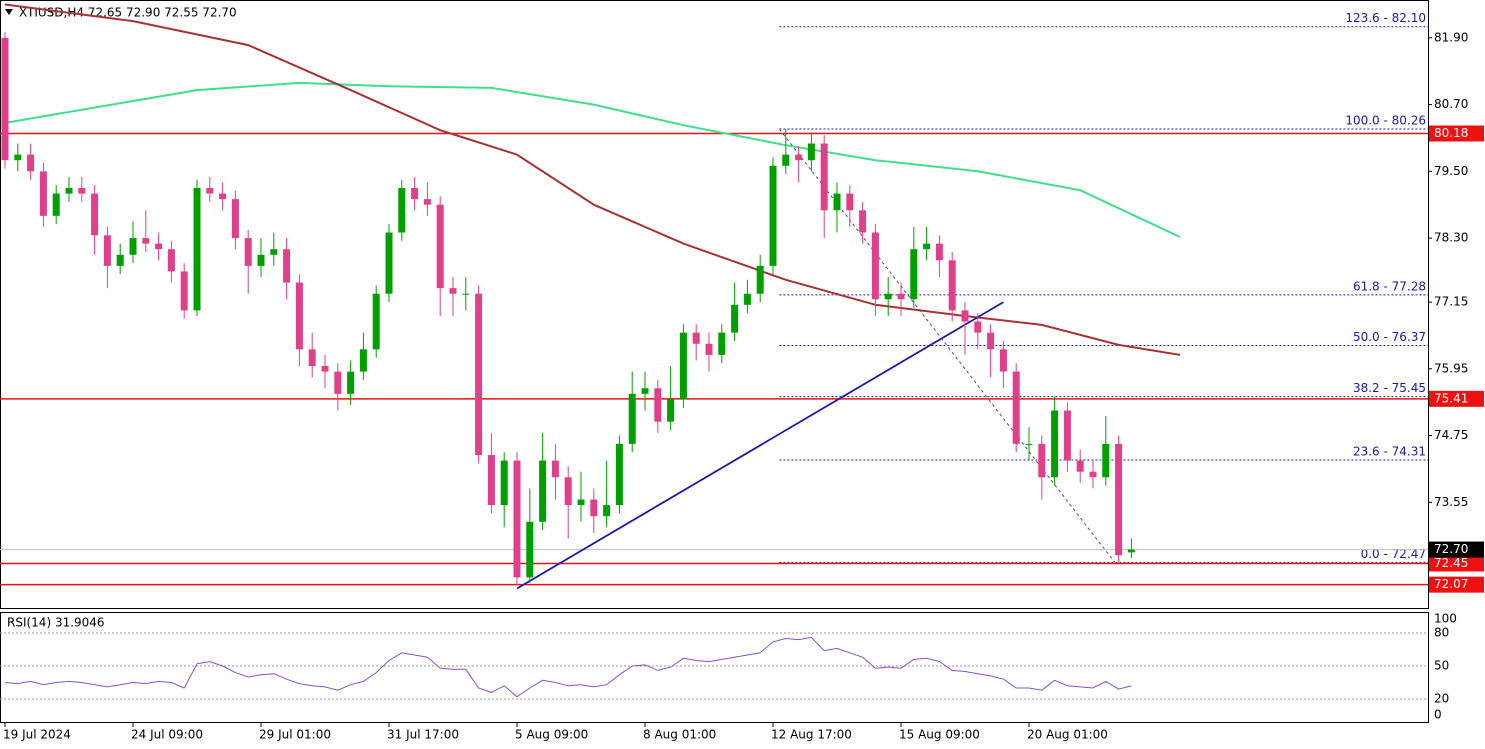 This screenshot has height=749, width=1485. What do you see at coordinates (1393, 554) in the screenshot?
I see `fib-label: 0.0 - 72.47` at bounding box center [1393, 554].